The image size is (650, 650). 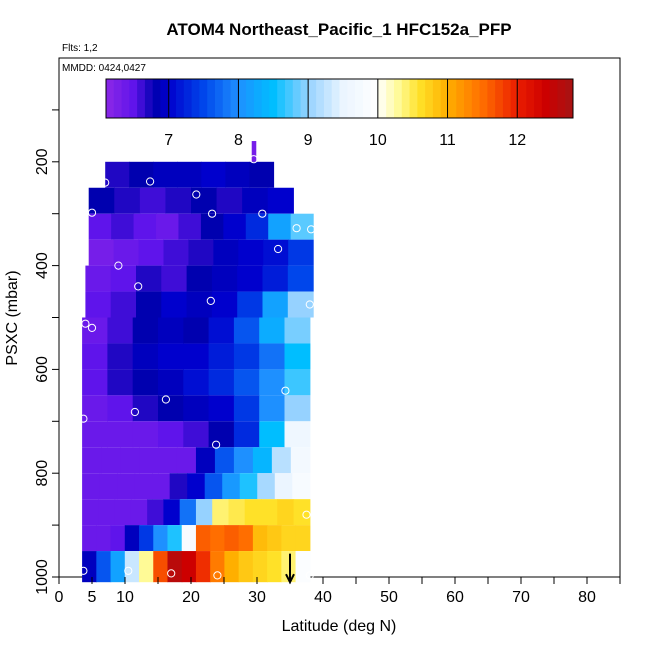 What do you see at coordinates (59, 597) in the screenshot?
I see `x-tick-label: 0` at bounding box center [59, 597].